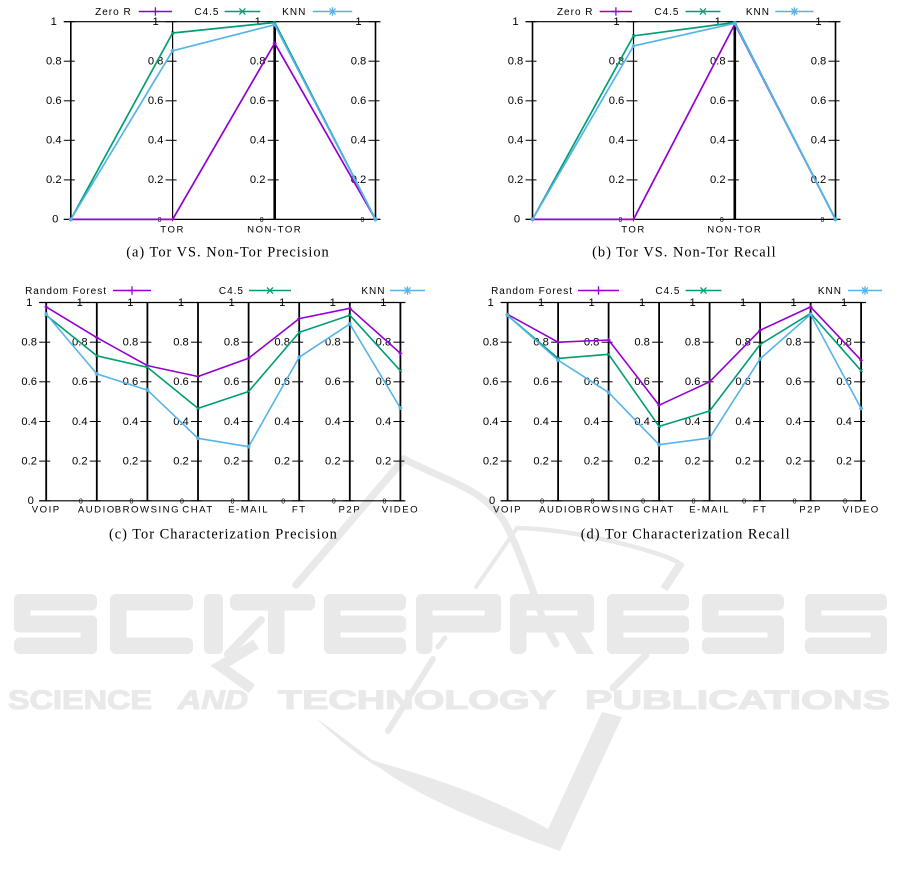  Describe the element at coordinates (737, 700) in the screenshot. I see `svg-text: PUBLICATIONS` at that location.